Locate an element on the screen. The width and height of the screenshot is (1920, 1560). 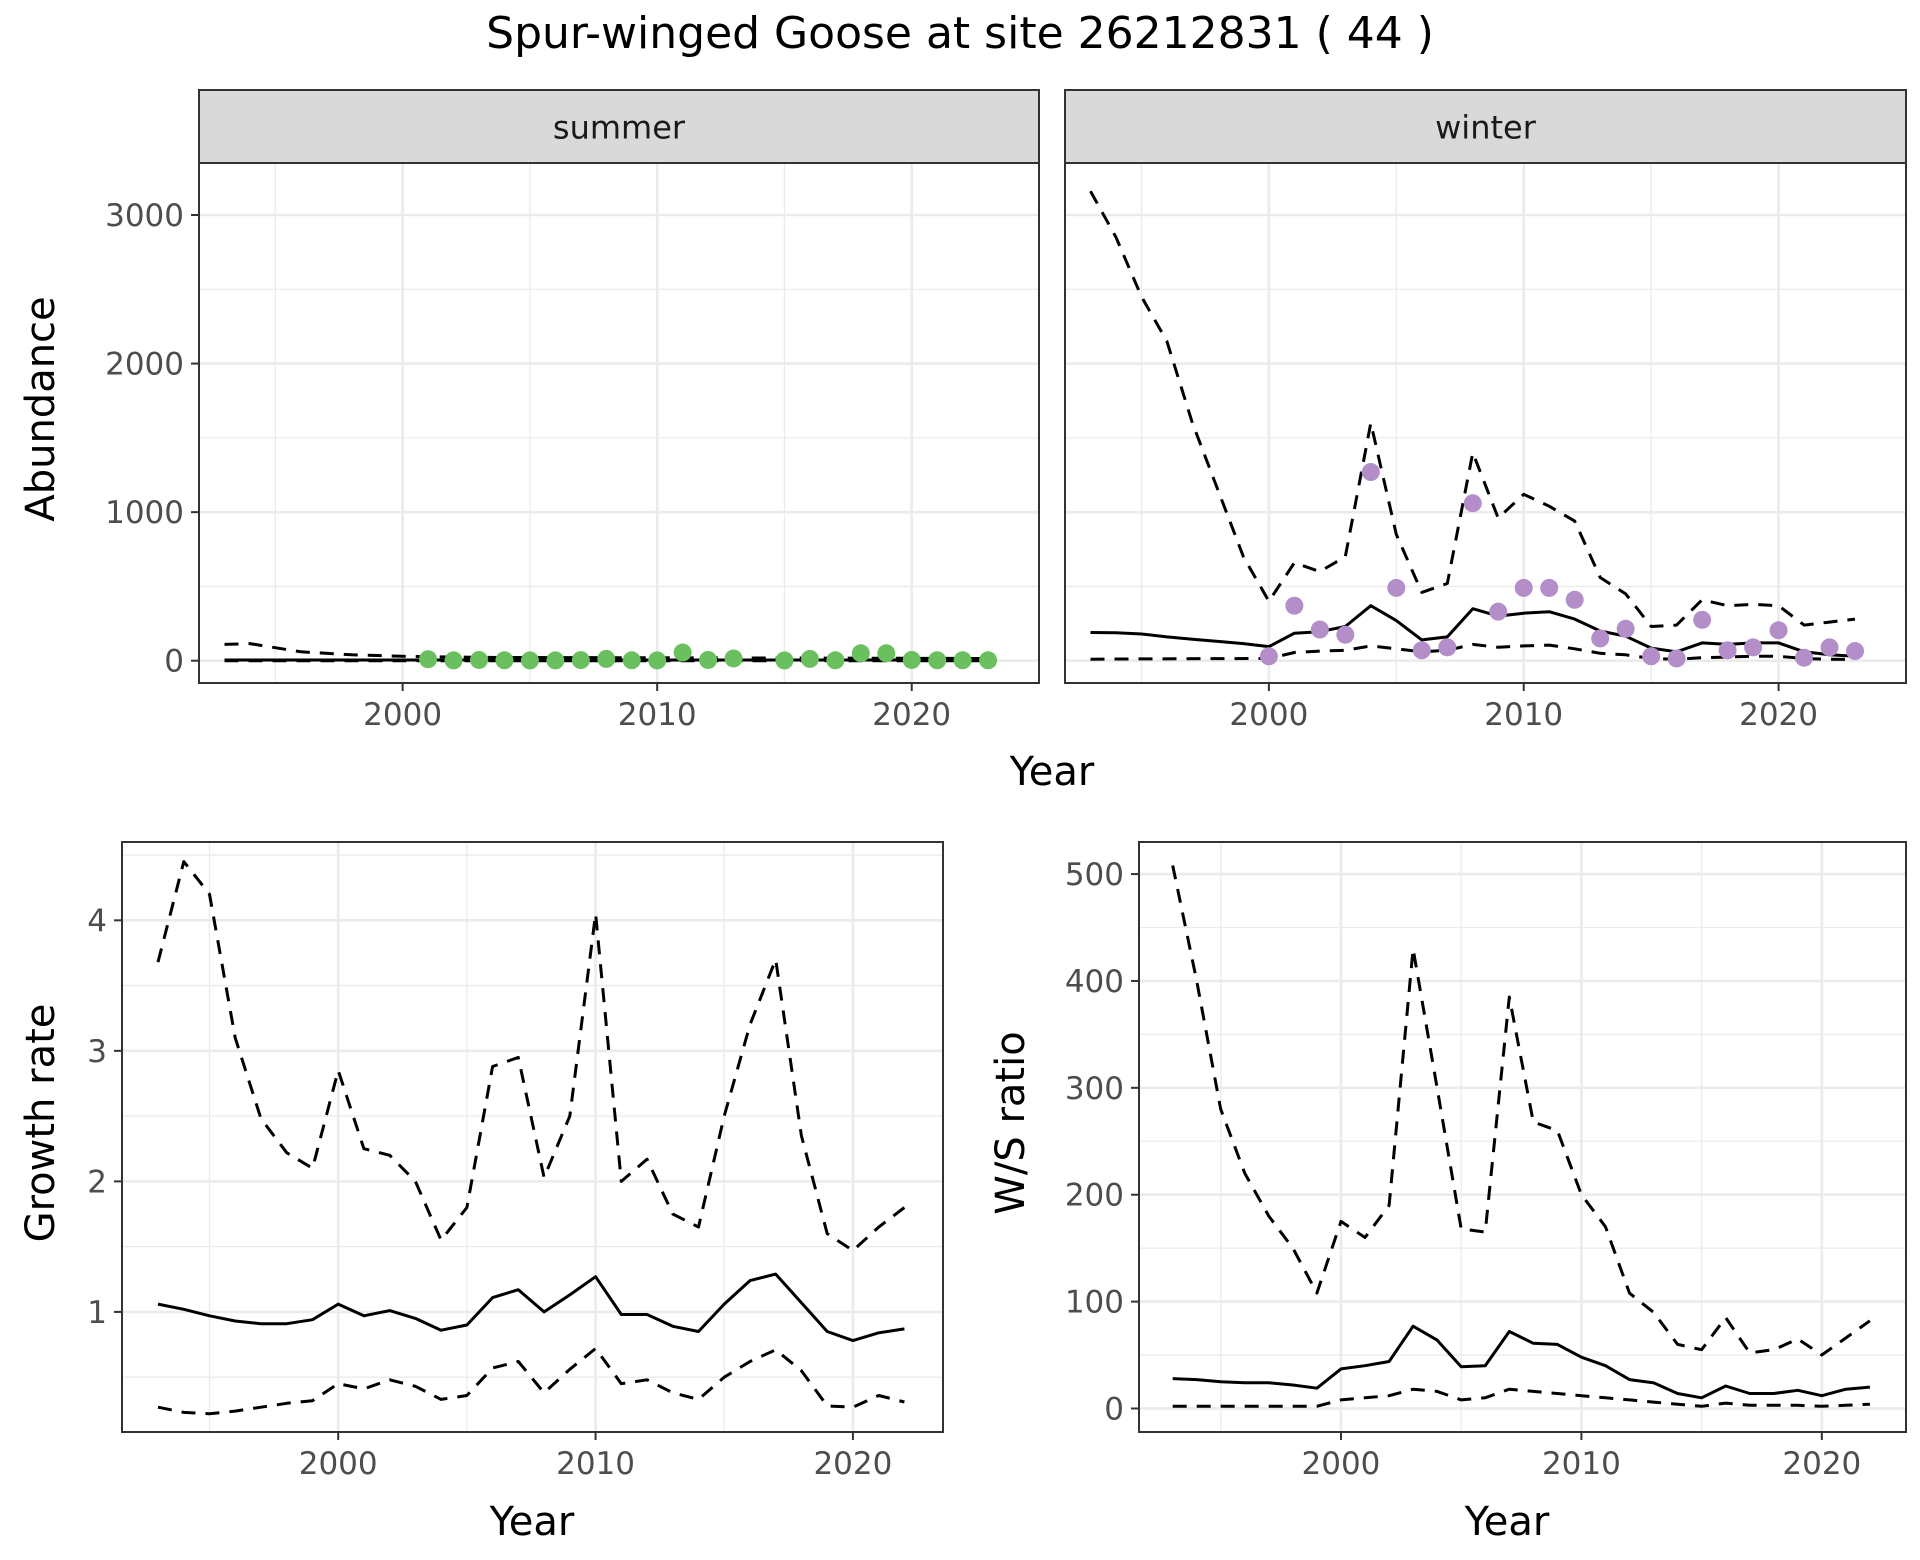
facet-strip-label: summer is located at coordinates (619, 128).